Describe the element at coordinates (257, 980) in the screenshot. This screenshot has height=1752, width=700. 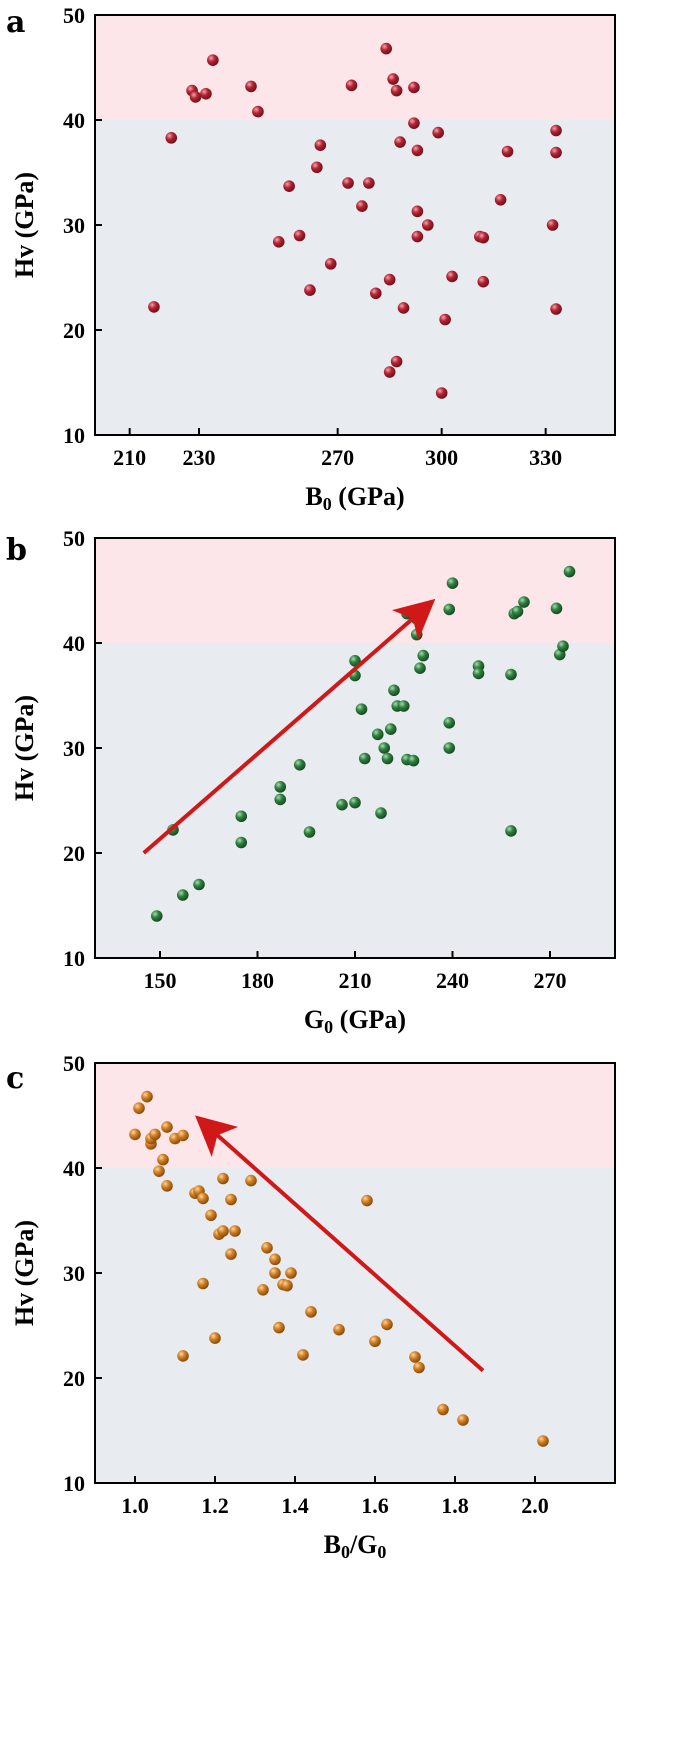
I see `x-tick-label: 180` at that location.